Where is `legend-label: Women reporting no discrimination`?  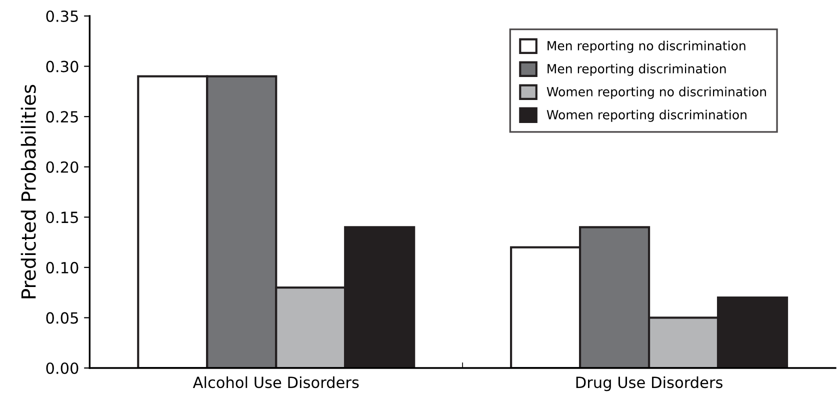 legend-label: Women reporting no discrimination is located at coordinates (656, 92).